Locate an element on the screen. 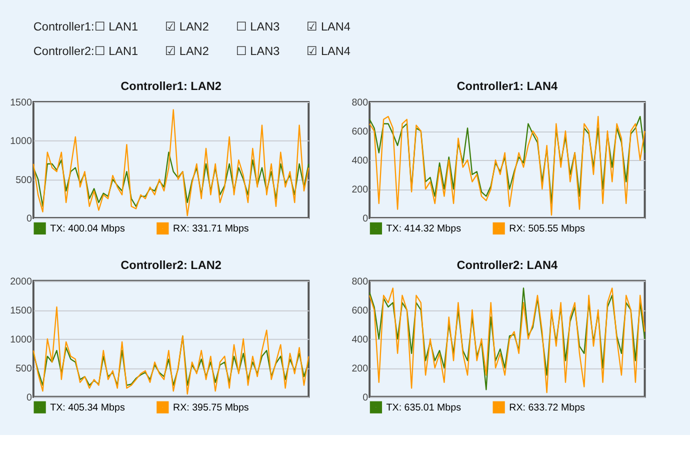 The height and width of the screenshot is (472, 690). text: Controller1: is located at coordinates (63, 27).